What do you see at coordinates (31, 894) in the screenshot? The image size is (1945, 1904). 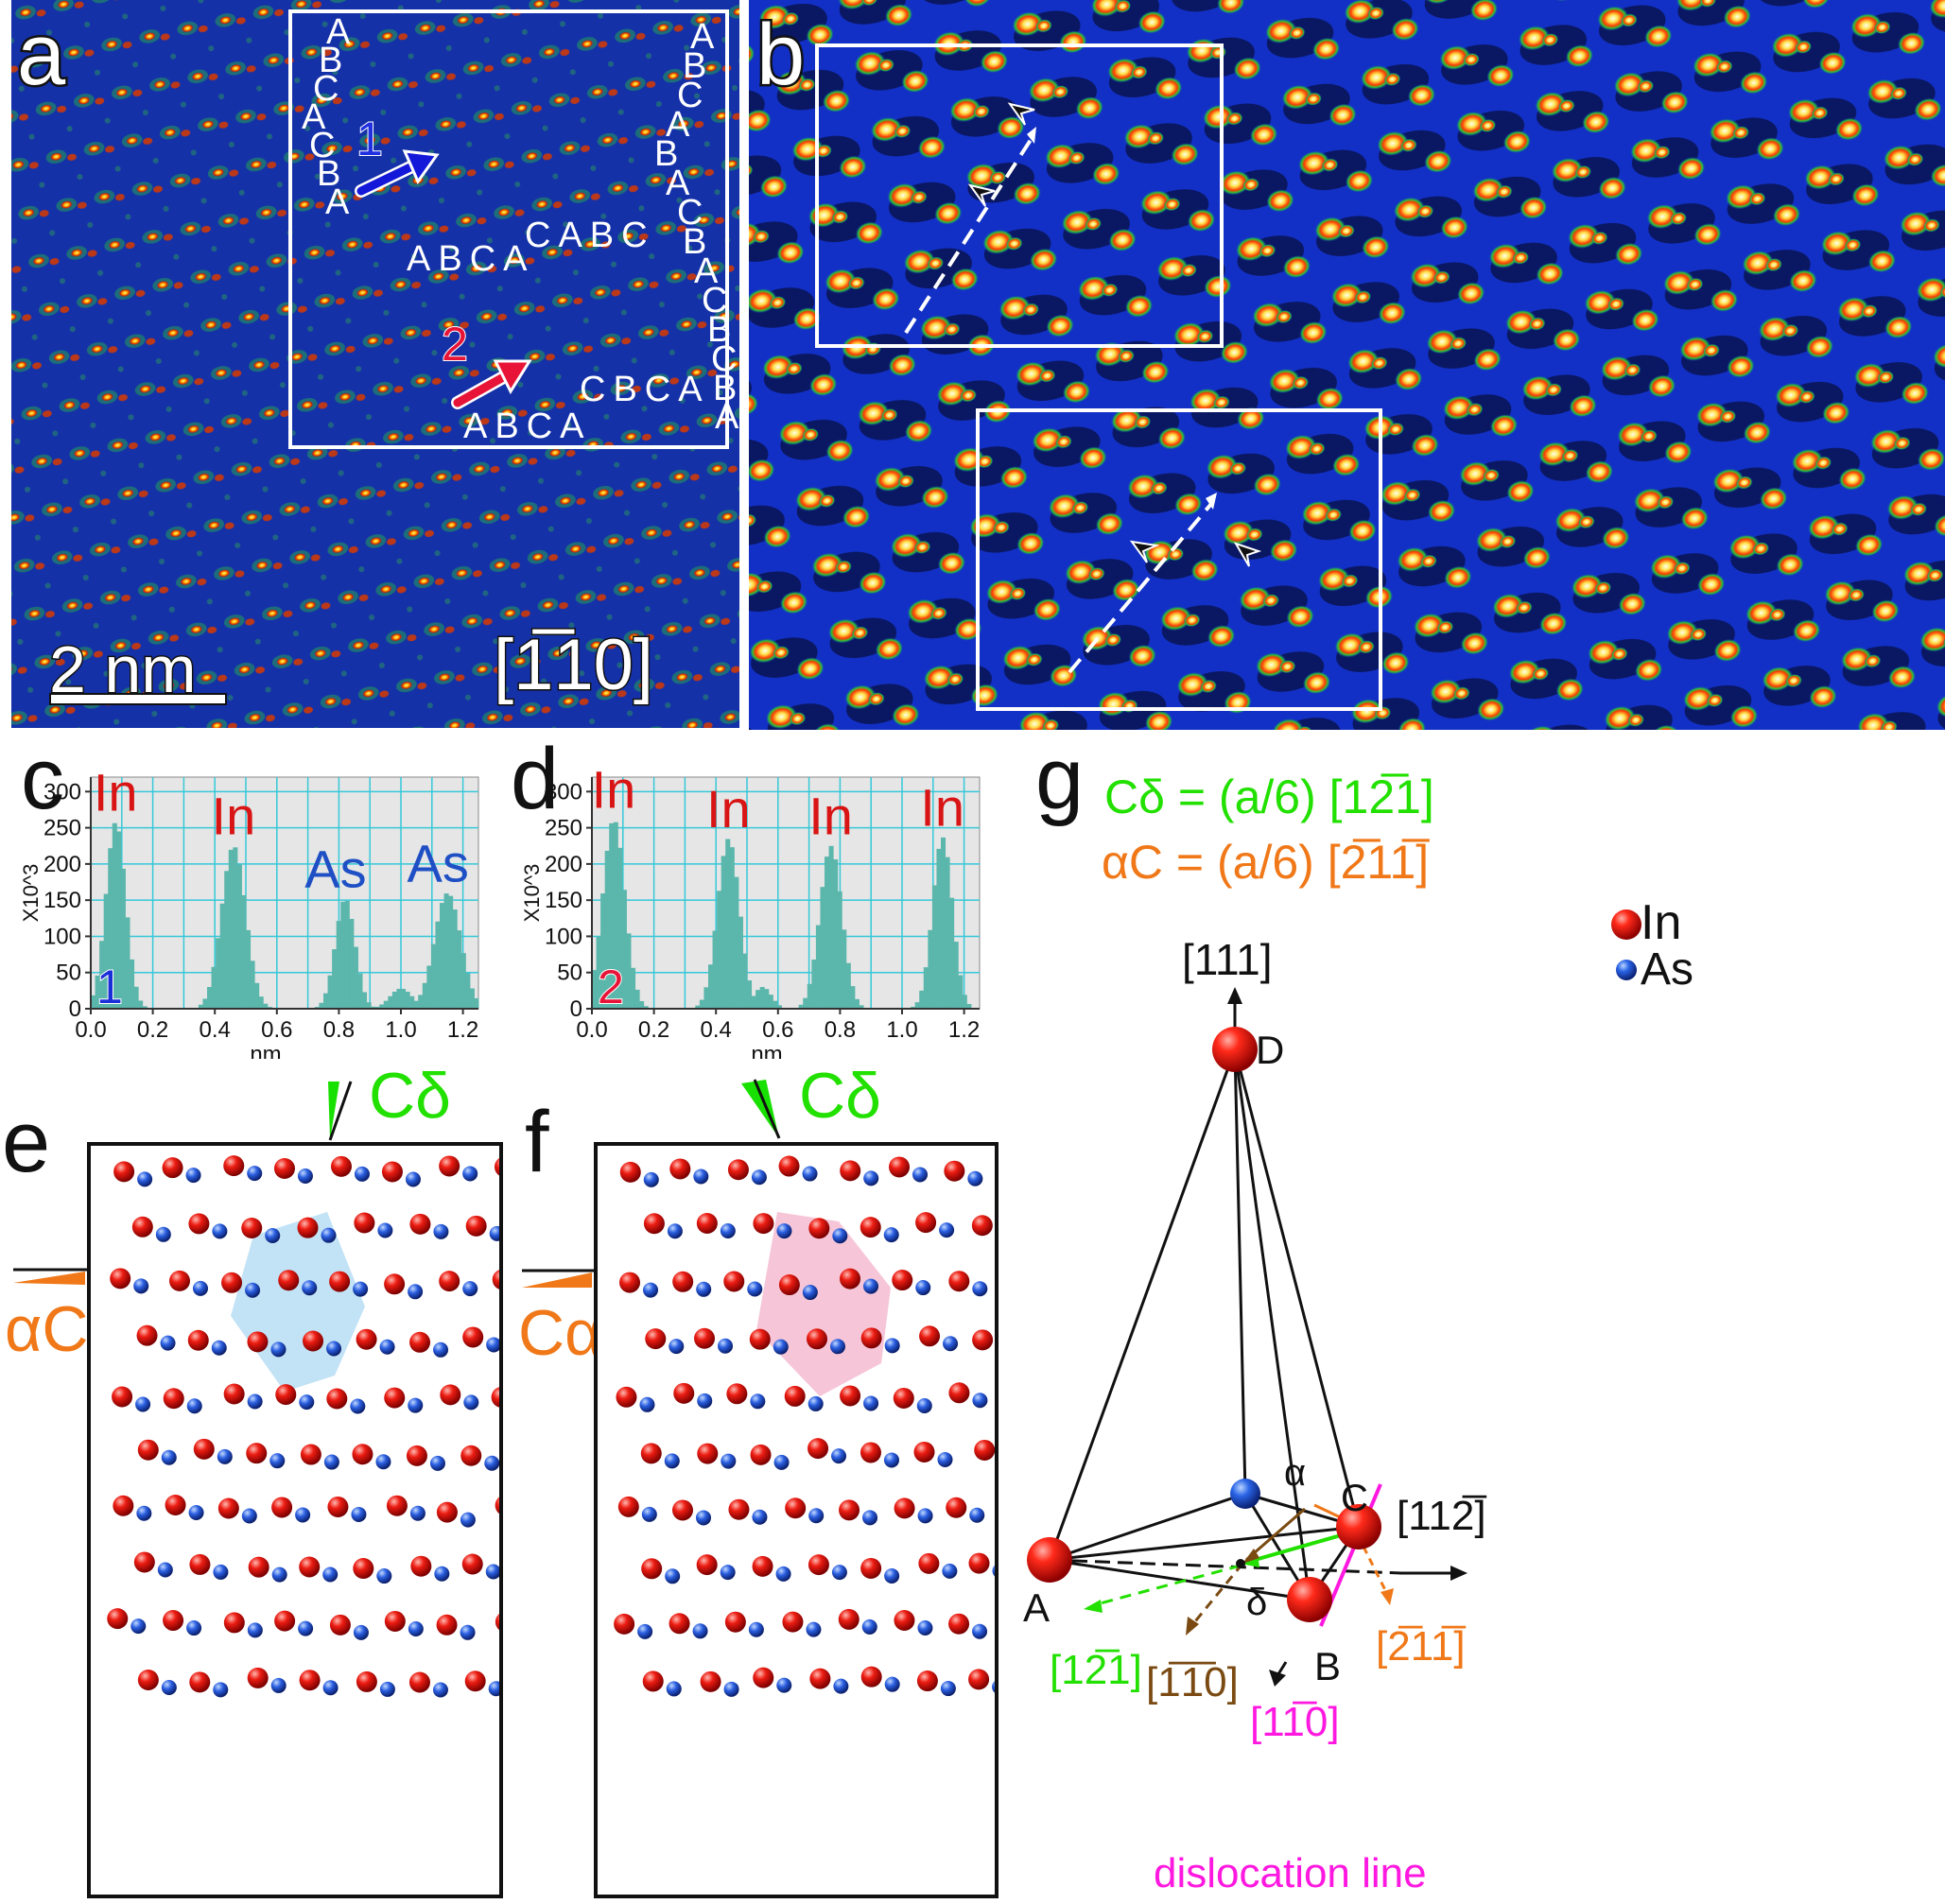 I see `y-axis-label: X10^3` at bounding box center [31, 894].